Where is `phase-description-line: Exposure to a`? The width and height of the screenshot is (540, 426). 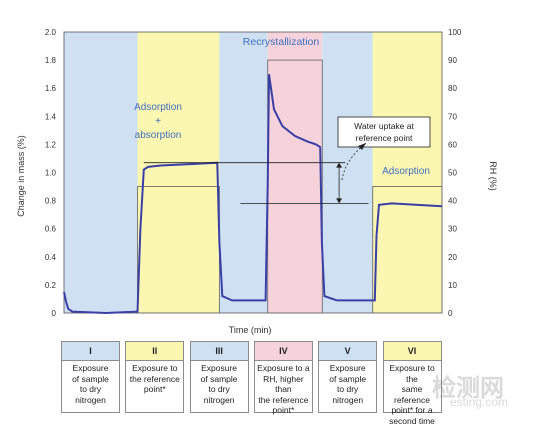
phase-description-line: Exposure to a is located at coordinates (283, 368).